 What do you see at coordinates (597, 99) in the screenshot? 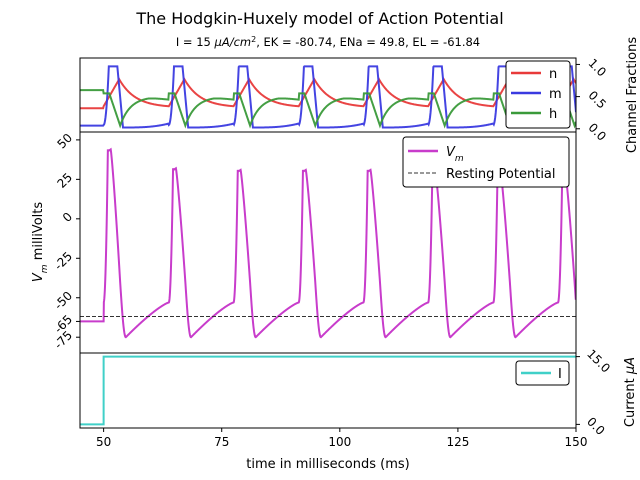
I see `gates-ytick-label: 0.5` at bounding box center [597, 99].